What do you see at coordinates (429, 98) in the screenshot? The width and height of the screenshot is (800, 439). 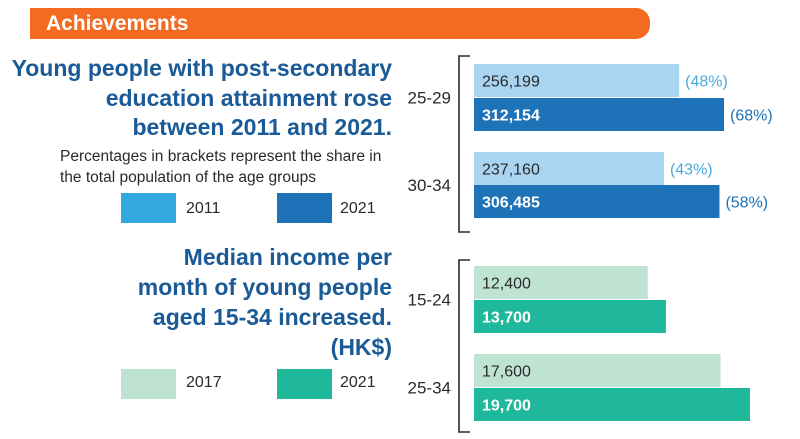 I see `category-label: 25-29` at bounding box center [429, 98].